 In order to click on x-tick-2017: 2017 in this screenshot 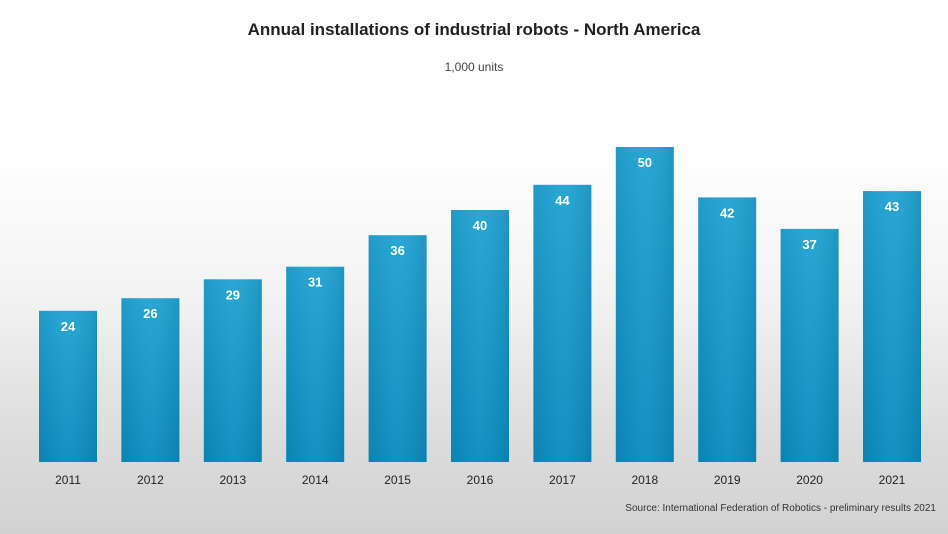, I will do `click(562, 480)`.